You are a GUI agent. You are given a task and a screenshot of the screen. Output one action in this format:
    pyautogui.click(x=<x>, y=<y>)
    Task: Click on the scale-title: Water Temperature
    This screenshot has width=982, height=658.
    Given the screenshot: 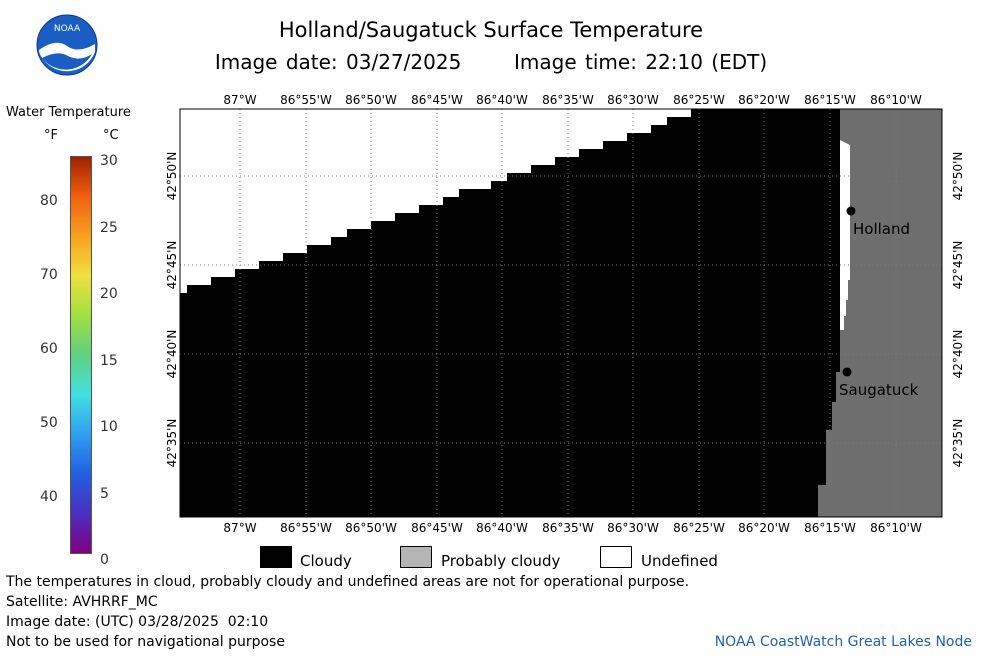 What is the action you would take?
    pyautogui.click(x=68, y=112)
    